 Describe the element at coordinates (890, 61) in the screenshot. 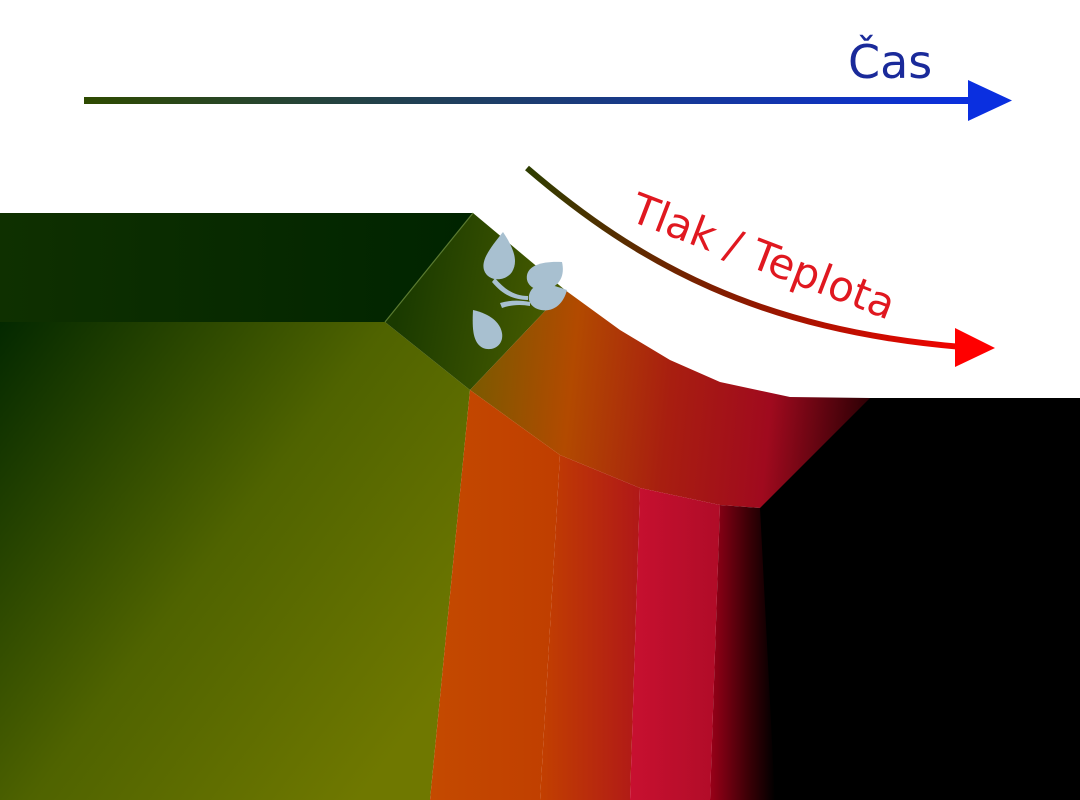

I see `time-label: Čas` at that location.